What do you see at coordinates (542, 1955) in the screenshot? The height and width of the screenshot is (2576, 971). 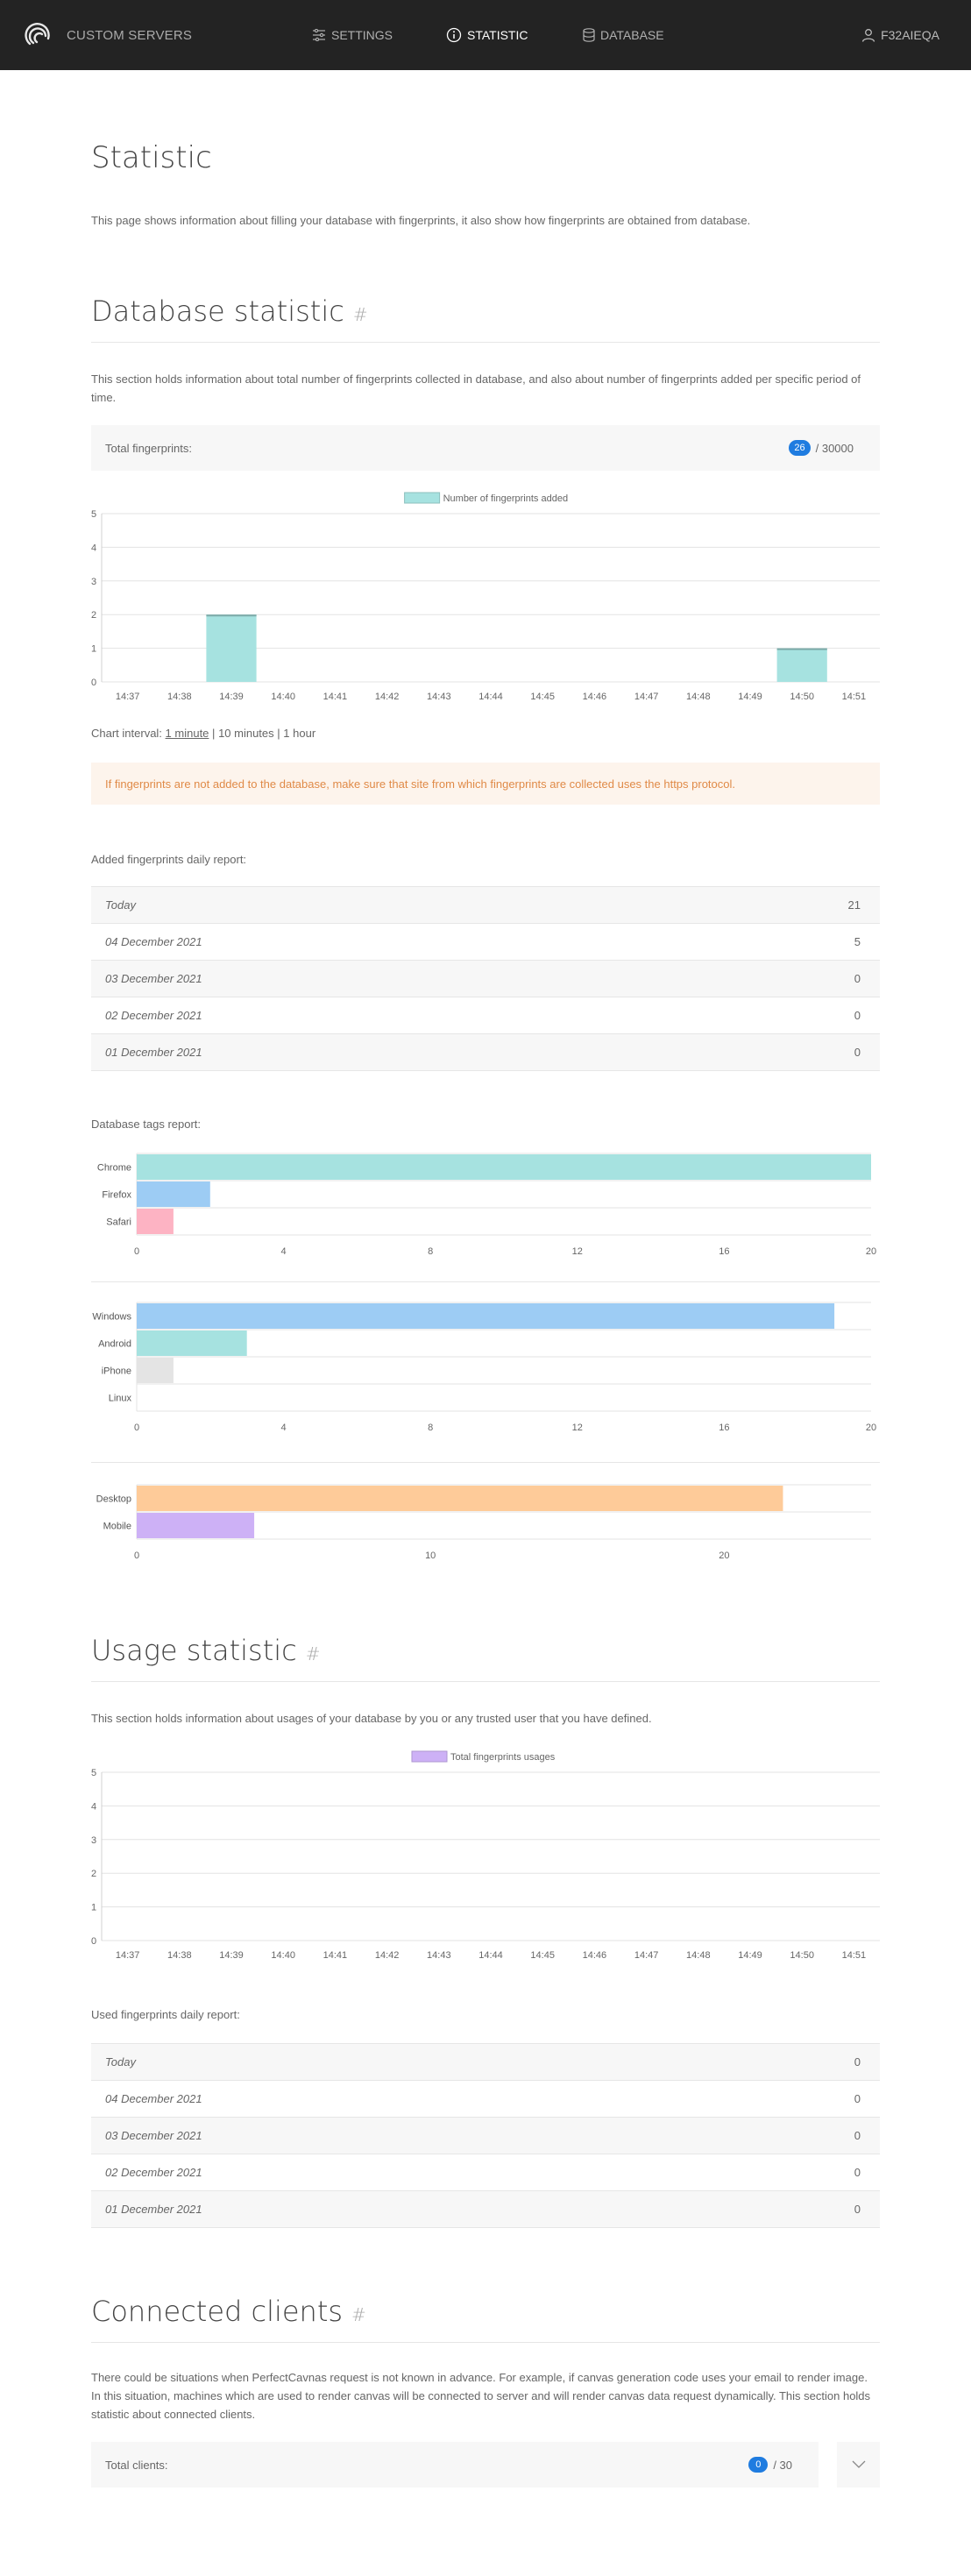 I see `x-tick-label: 14:45` at bounding box center [542, 1955].